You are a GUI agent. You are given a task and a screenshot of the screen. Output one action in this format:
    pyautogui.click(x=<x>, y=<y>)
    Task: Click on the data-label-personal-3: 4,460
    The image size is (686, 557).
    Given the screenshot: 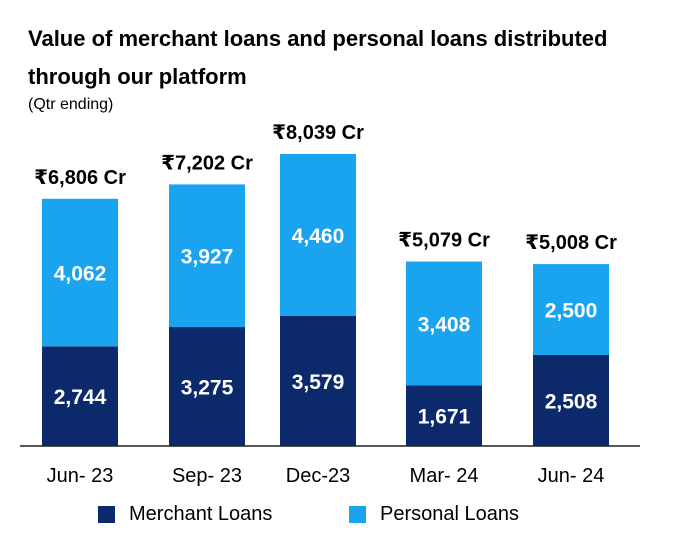 What is the action you would take?
    pyautogui.click(x=318, y=236)
    